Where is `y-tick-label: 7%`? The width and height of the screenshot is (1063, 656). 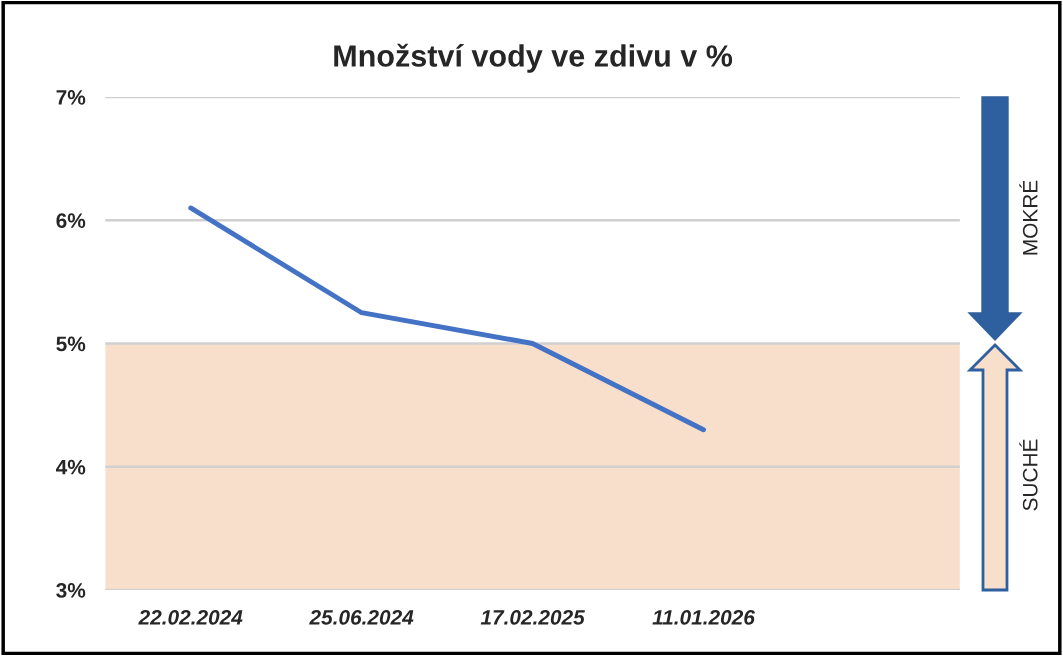 y-tick-label: 7% is located at coordinates (71, 97).